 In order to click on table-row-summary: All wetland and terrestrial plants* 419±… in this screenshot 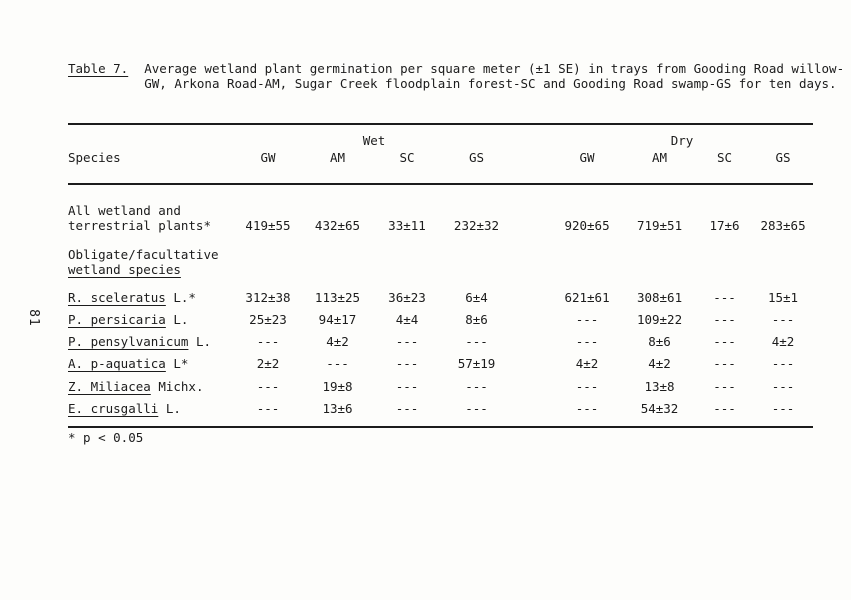, I will do `click(440, 210)`.